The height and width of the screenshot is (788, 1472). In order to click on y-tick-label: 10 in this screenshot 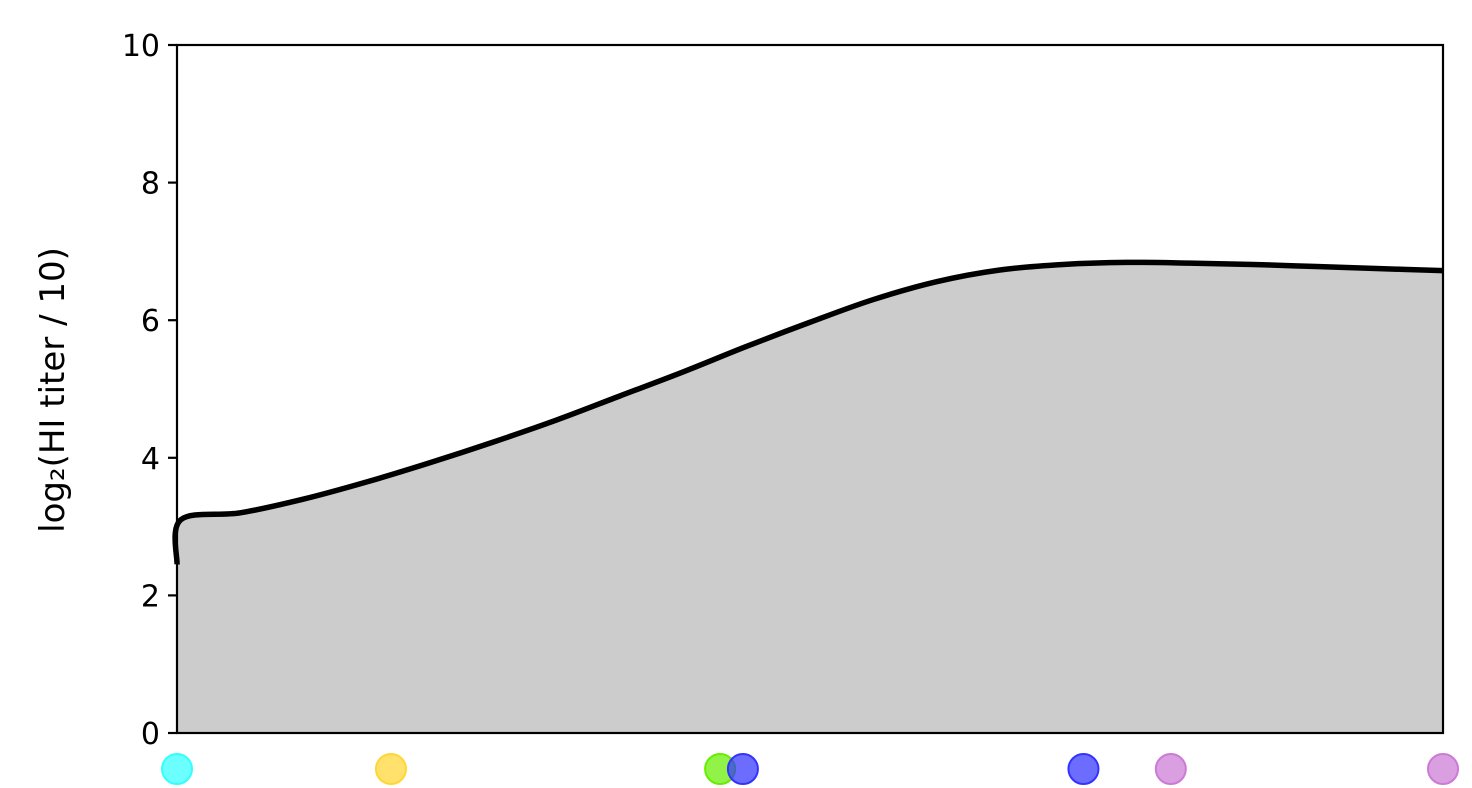, I will do `click(141, 46)`.